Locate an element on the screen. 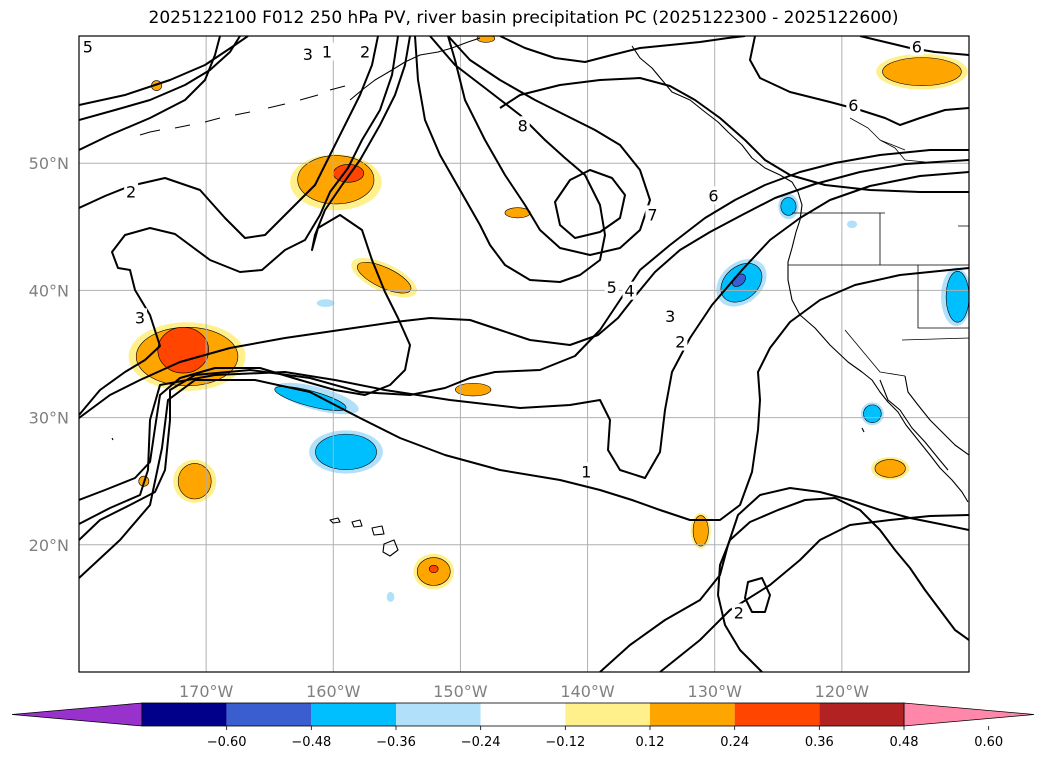  longitude-tick-label: 130°W is located at coordinates (715, 691).